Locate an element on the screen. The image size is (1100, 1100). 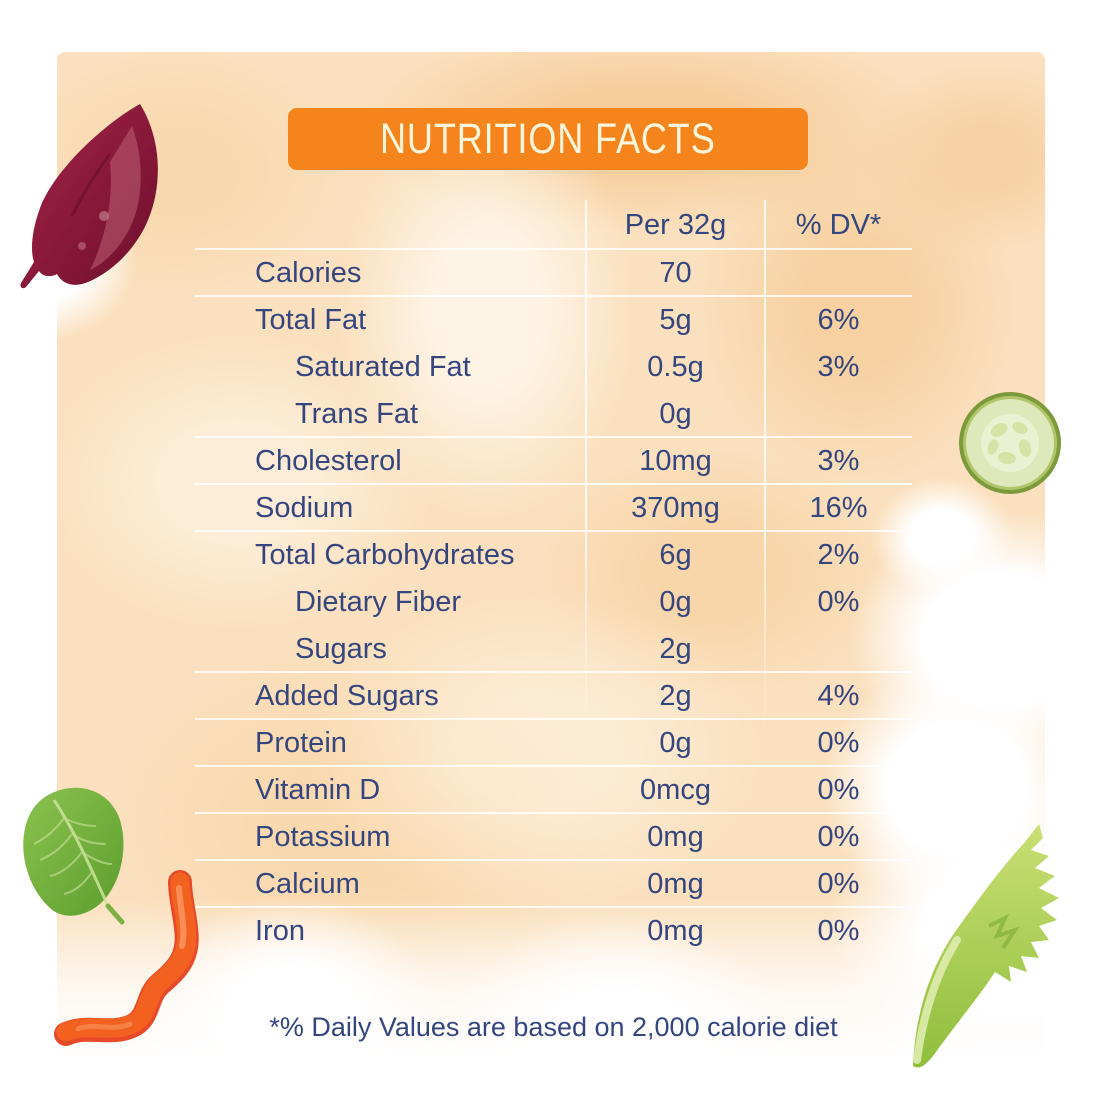
table-row: Trans Fat 0g is located at coordinates (553, 414).